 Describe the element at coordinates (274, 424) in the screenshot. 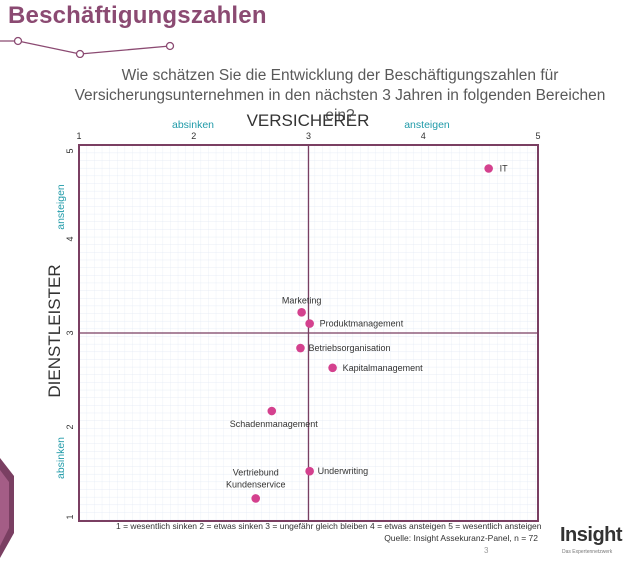

I see `data-point-label: Schadenmanagement` at that location.